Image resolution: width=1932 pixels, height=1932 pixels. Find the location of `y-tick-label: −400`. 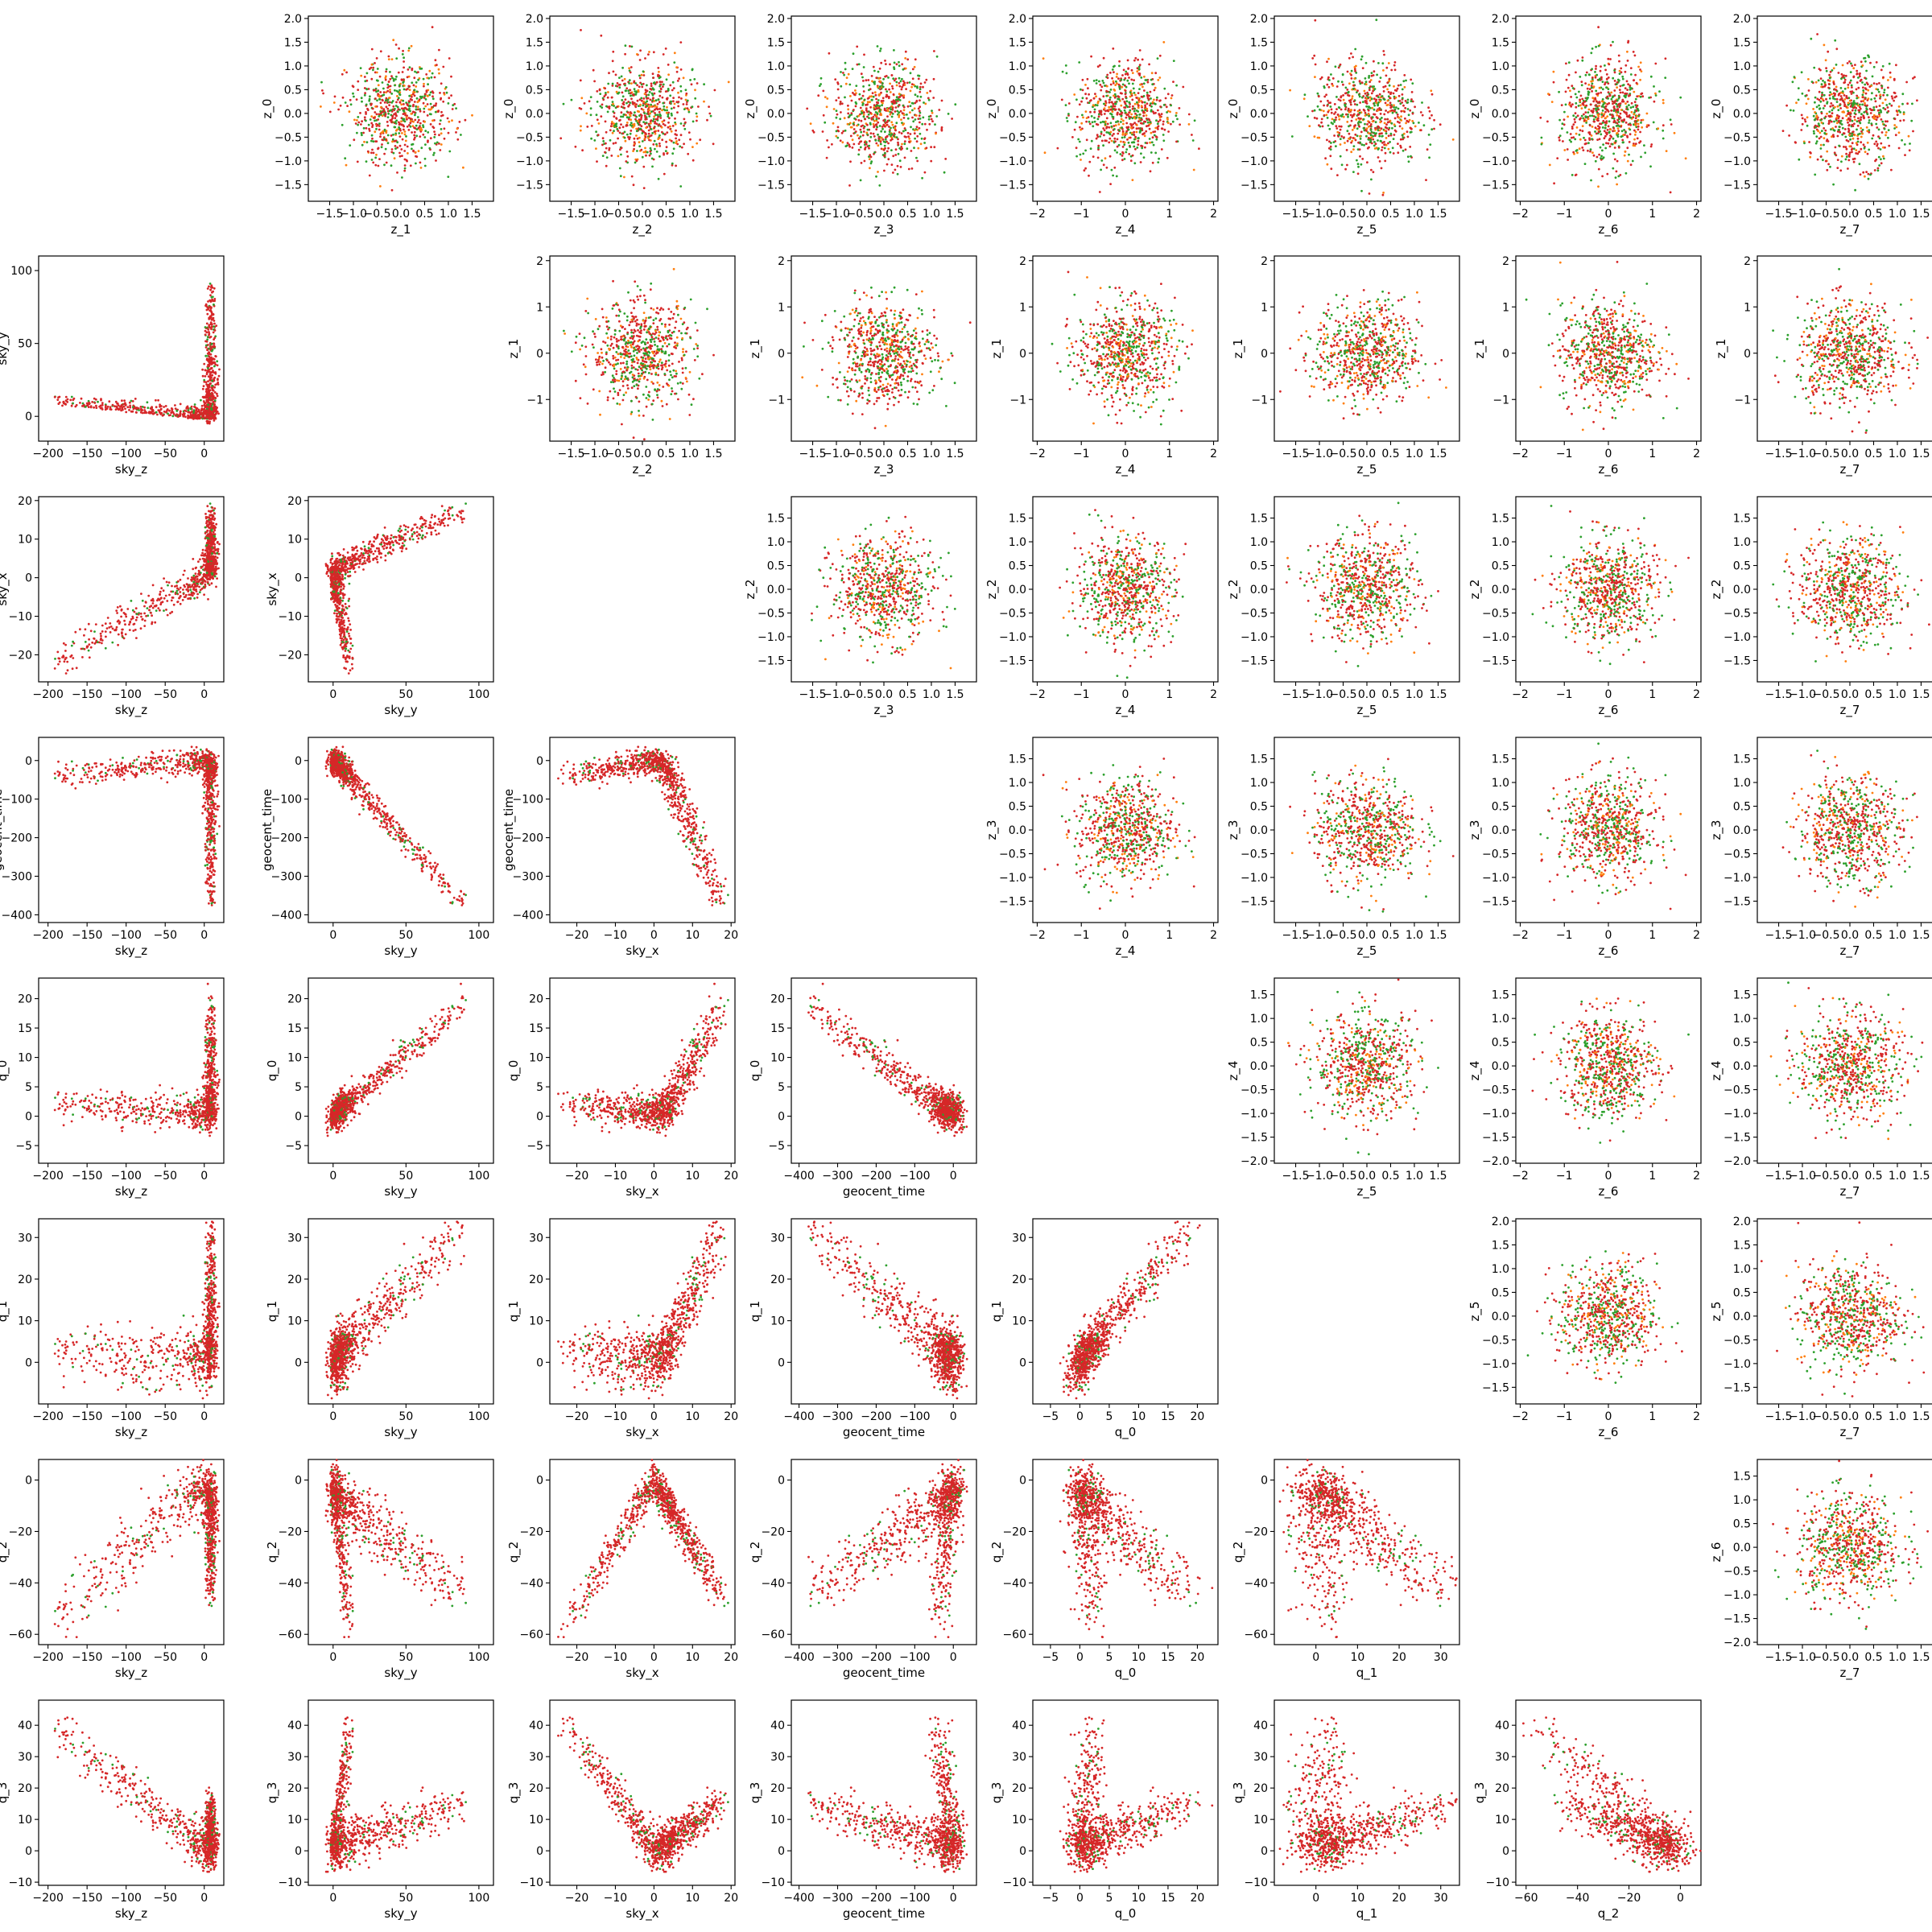

y-tick-label: −400 is located at coordinates (17, 915).